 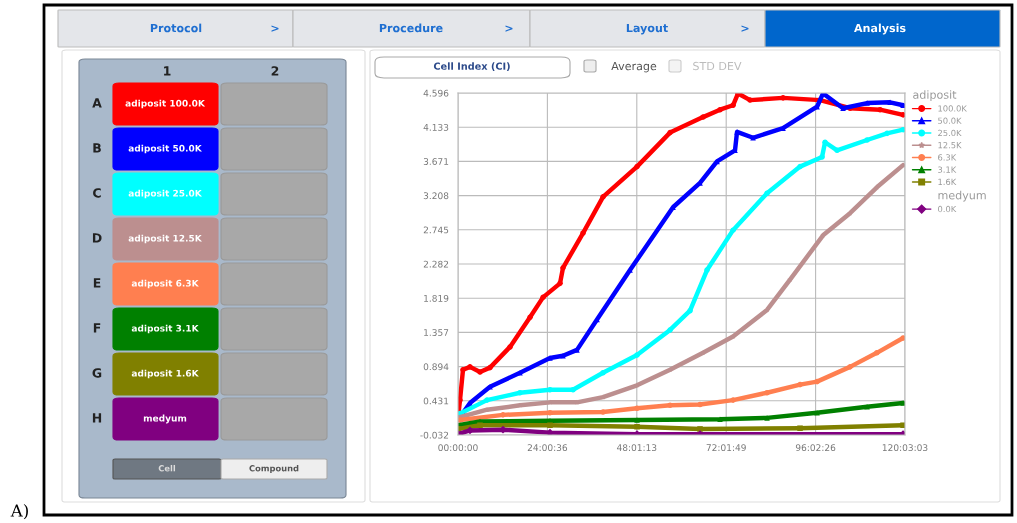 What do you see at coordinates (947, 181) in the screenshot?
I see `legend-label: 1.6K` at bounding box center [947, 181].